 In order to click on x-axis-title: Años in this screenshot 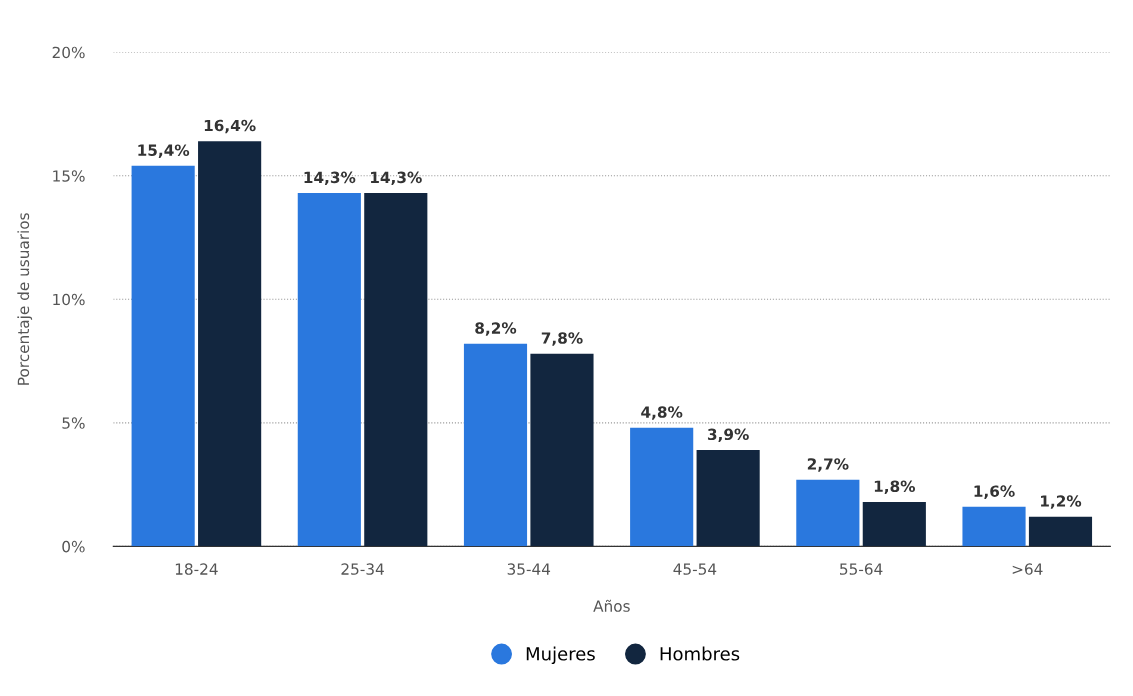, I will do `click(611, 605)`.